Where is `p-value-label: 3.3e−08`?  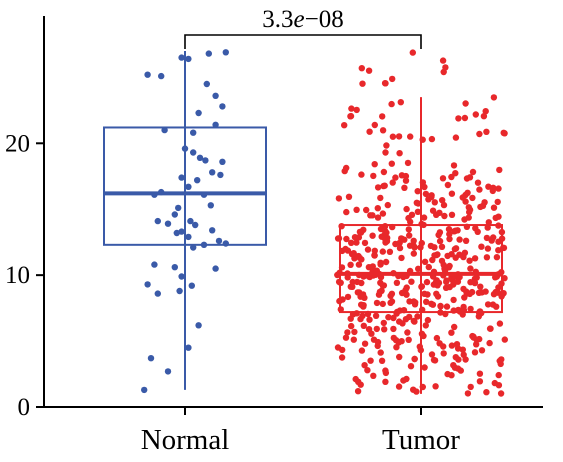 p-value-label: 3.3e−08 is located at coordinates (302, 19).